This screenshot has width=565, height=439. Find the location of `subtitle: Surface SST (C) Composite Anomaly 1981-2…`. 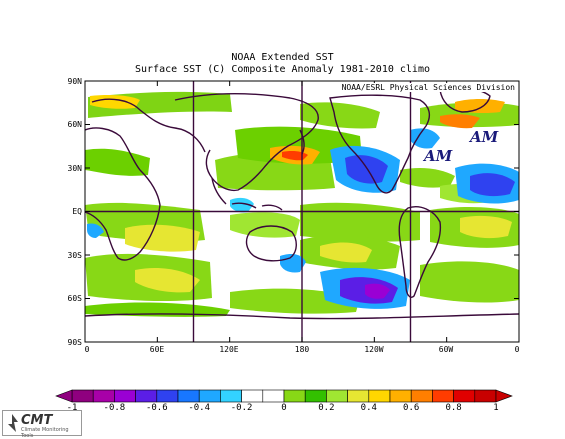

subtitle: Surface SST (C) Composite Anomaly 1981-2… is located at coordinates (282, 69).